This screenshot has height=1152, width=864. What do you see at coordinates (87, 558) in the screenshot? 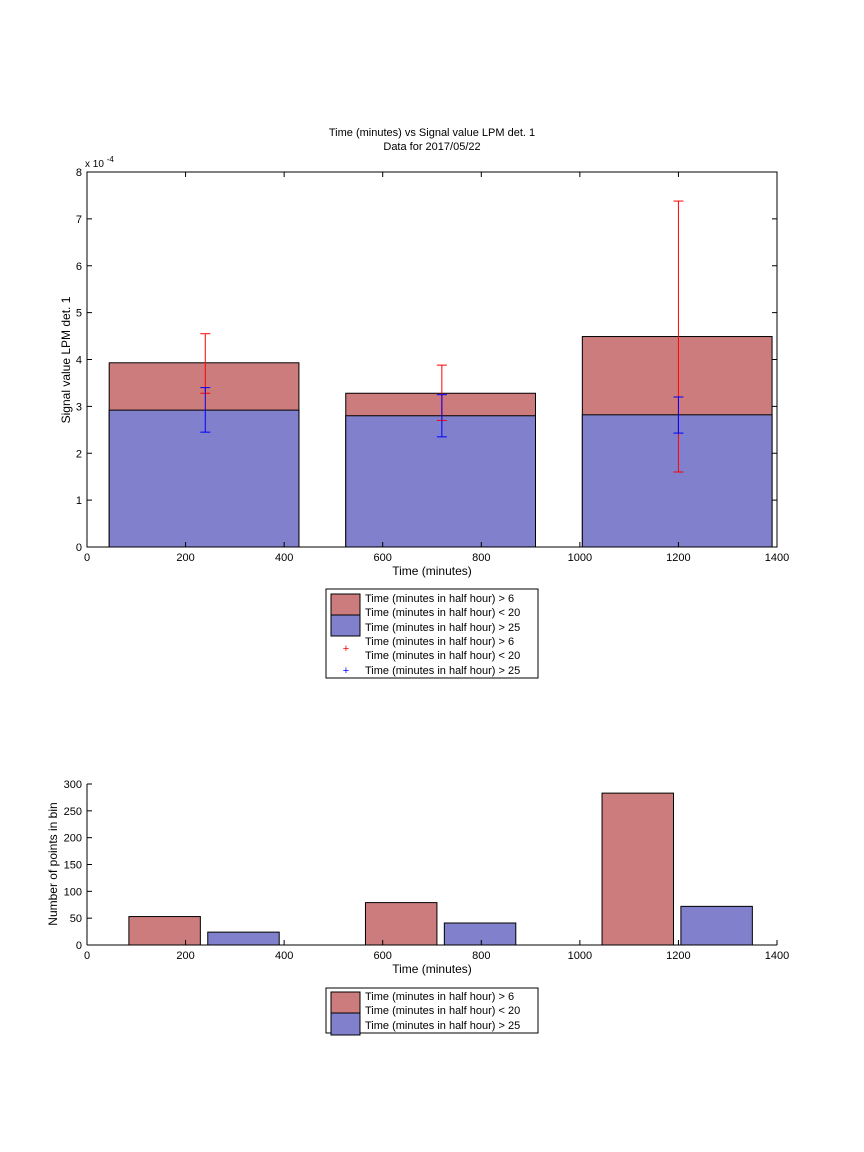
I see `top-x-tick-label: 0` at bounding box center [87, 558].